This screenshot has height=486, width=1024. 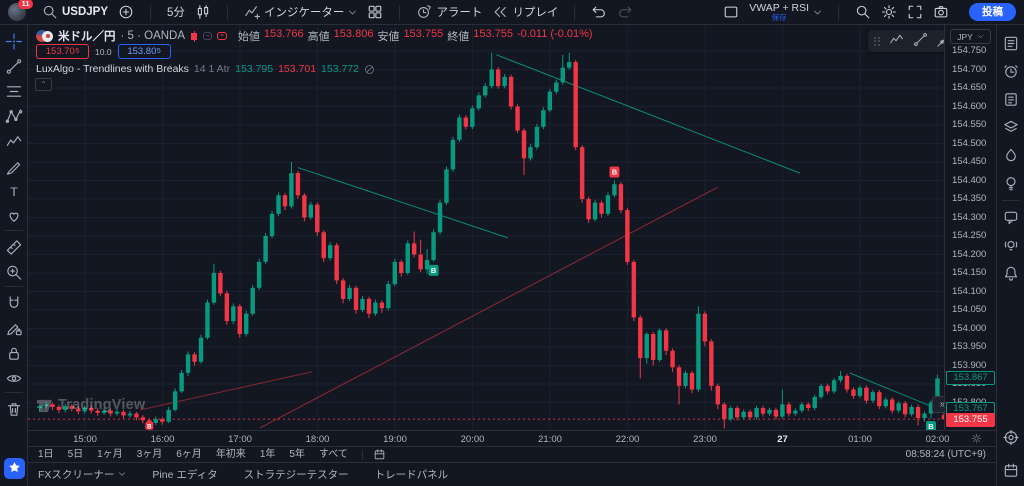 What do you see at coordinates (976, 438) in the screenshot?
I see `axis-settings-gear-icon` at bounding box center [976, 438].